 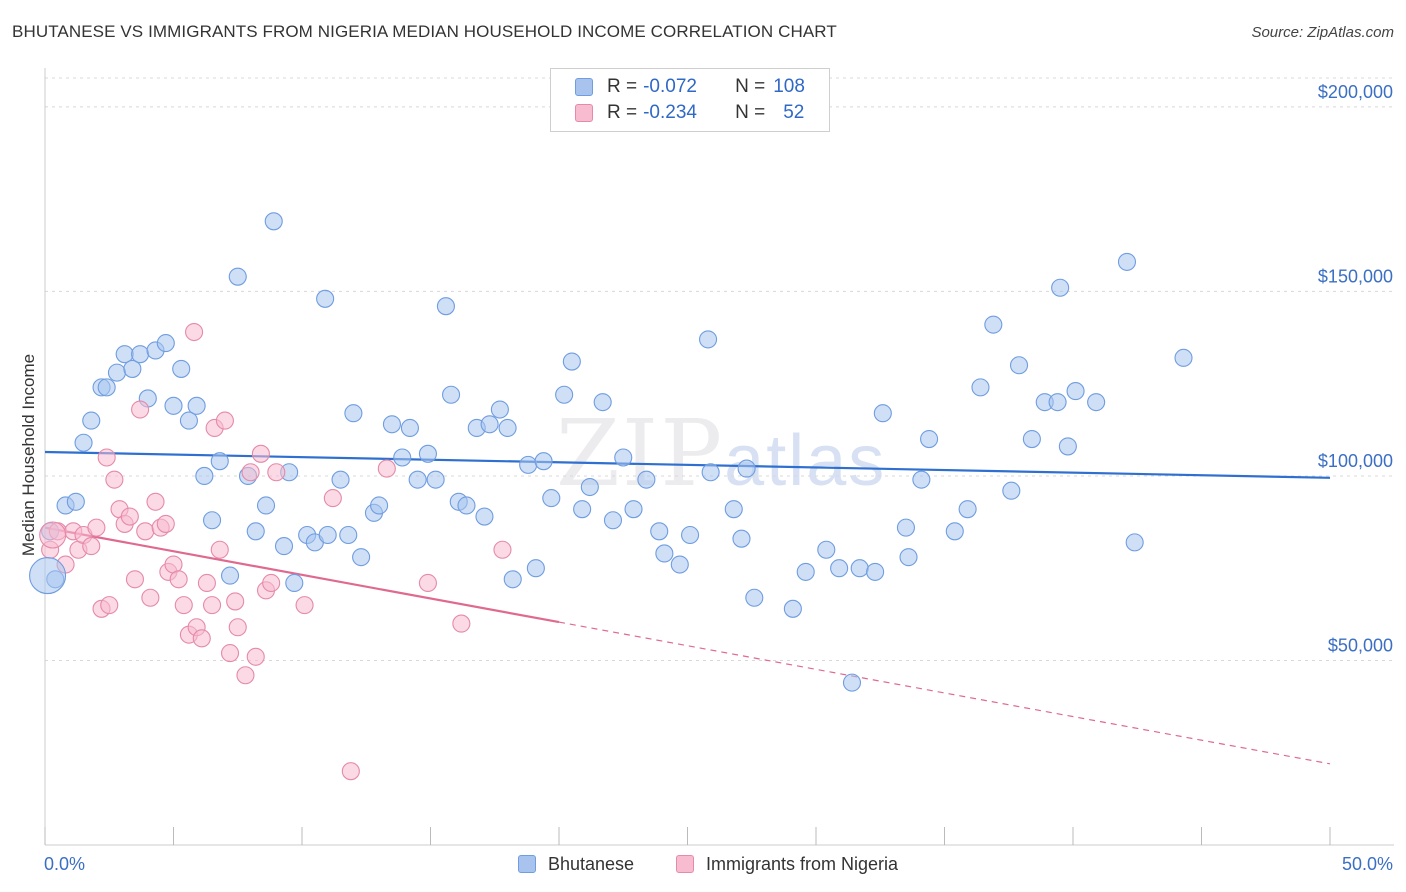 I want to click on legend-row-bhutanese: R = -0.072 N = 108, so click(x=690, y=87).